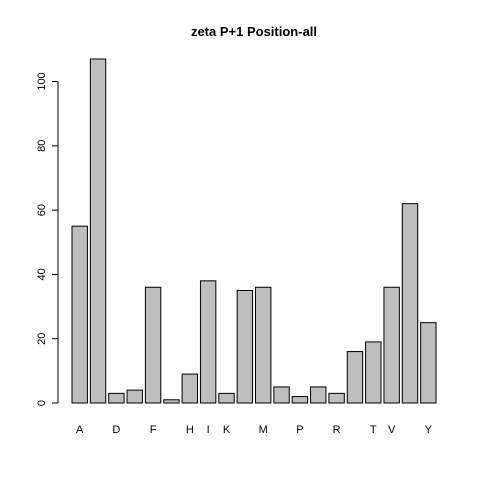  I want to click on bar-P, so click(300, 400).